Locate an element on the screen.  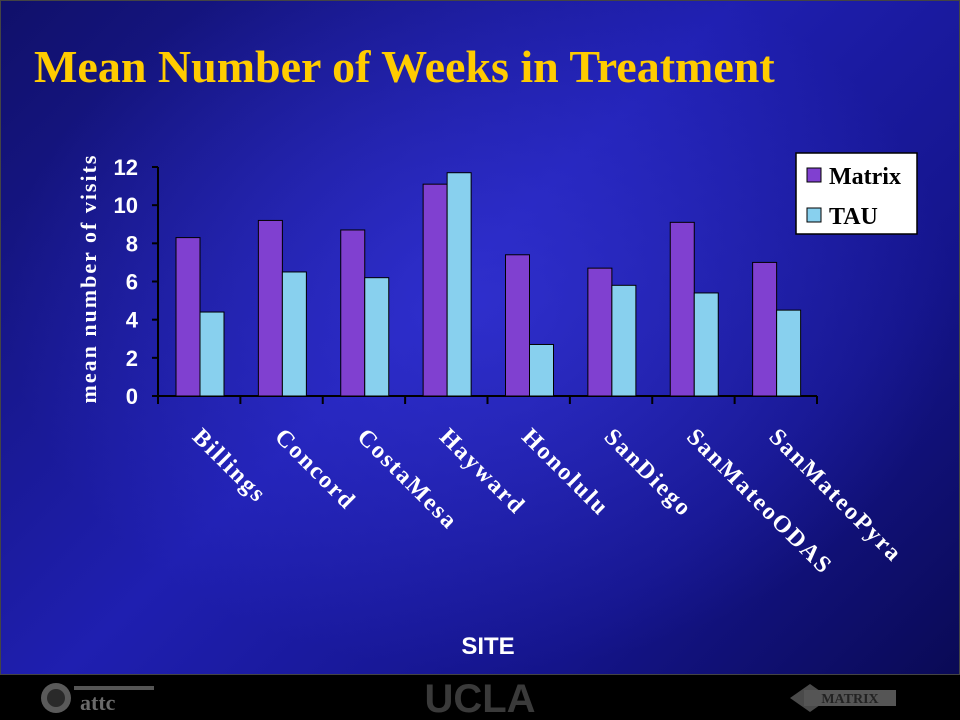
y-tick-label: 10 is located at coordinates (126, 205).